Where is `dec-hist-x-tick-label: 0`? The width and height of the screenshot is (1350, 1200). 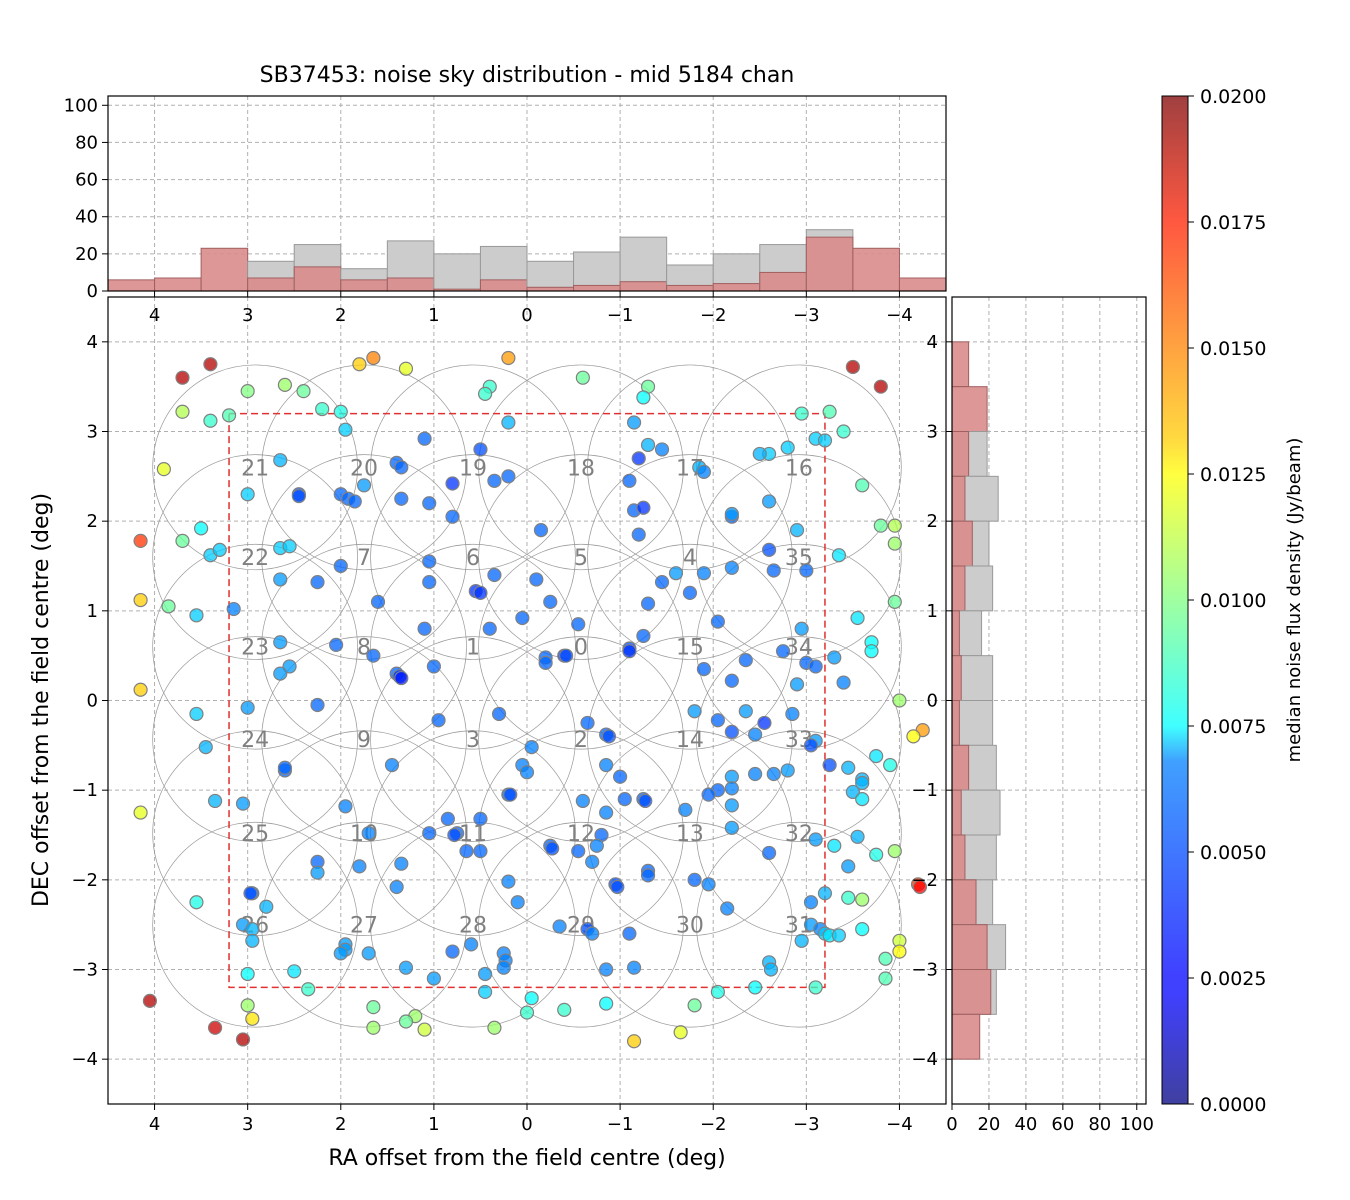
dec-hist-x-tick-label: 0 is located at coordinates (951, 1124).